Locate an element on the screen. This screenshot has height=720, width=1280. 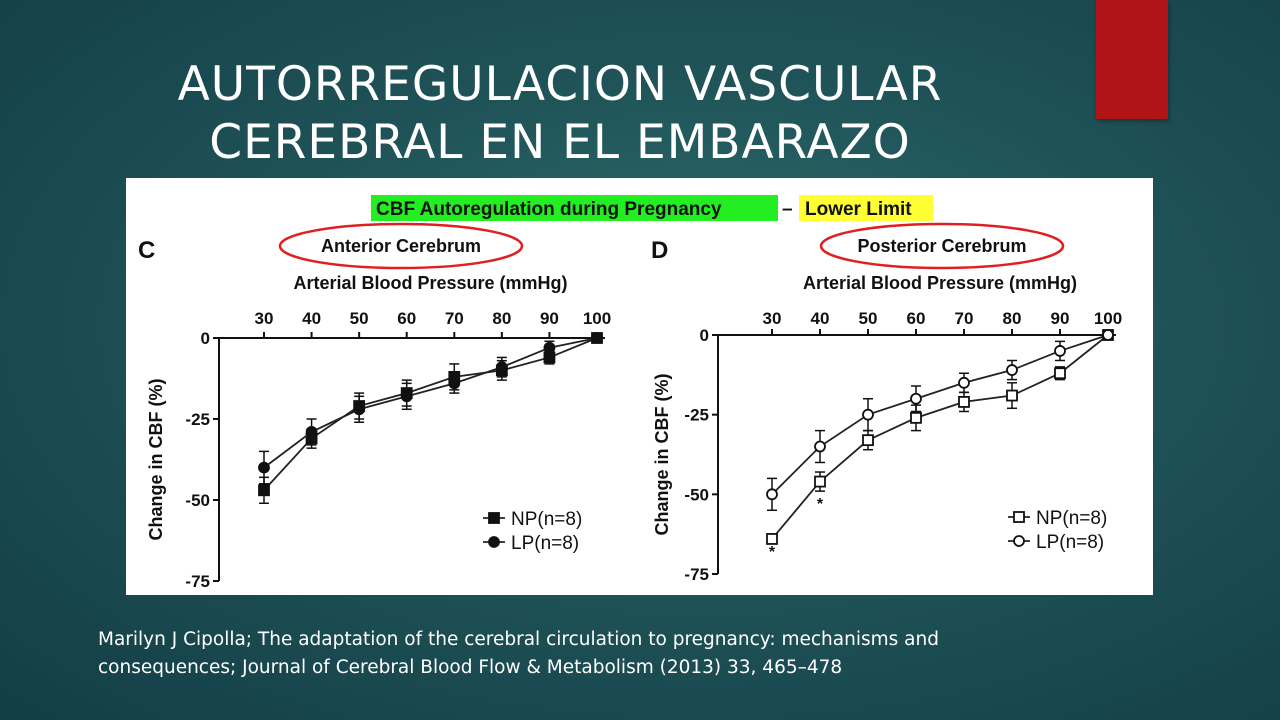
header-right-label: Lower Limit is located at coordinates (858, 209).